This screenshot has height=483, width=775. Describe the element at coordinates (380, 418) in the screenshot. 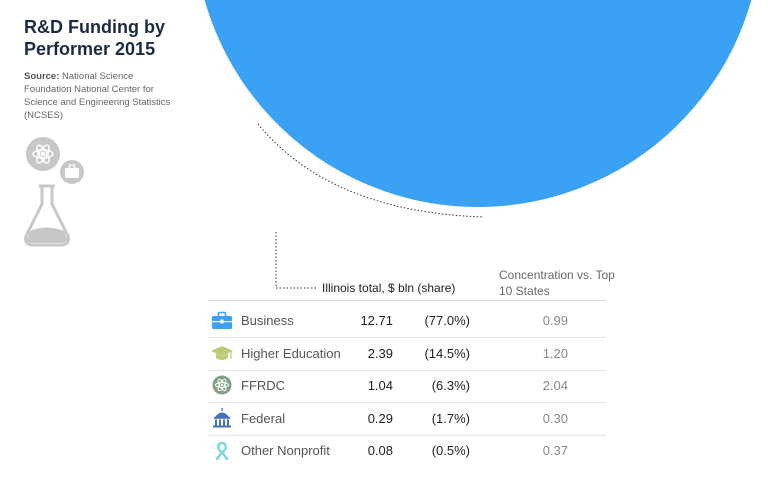

I see `value-label: 0.29` at that location.